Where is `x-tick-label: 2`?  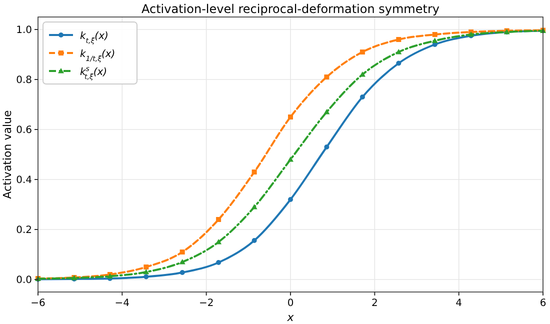
x-tick-label: 2 is located at coordinates (374, 303).